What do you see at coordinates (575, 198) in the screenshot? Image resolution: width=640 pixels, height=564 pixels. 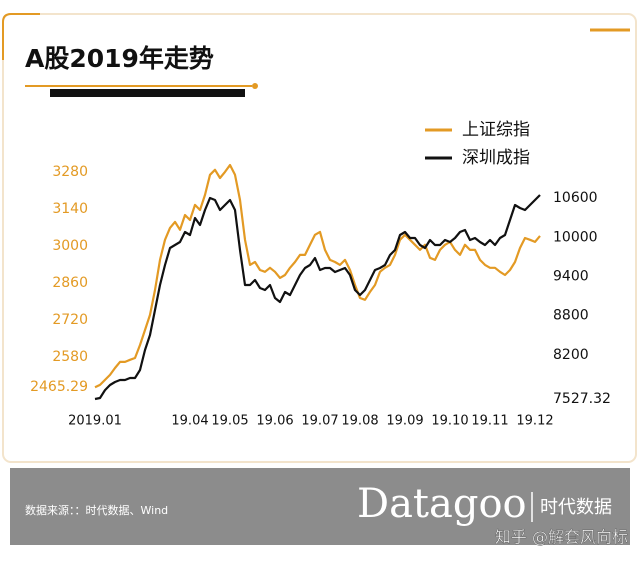 I see `y2-tick-label: 10600` at bounding box center [575, 198].